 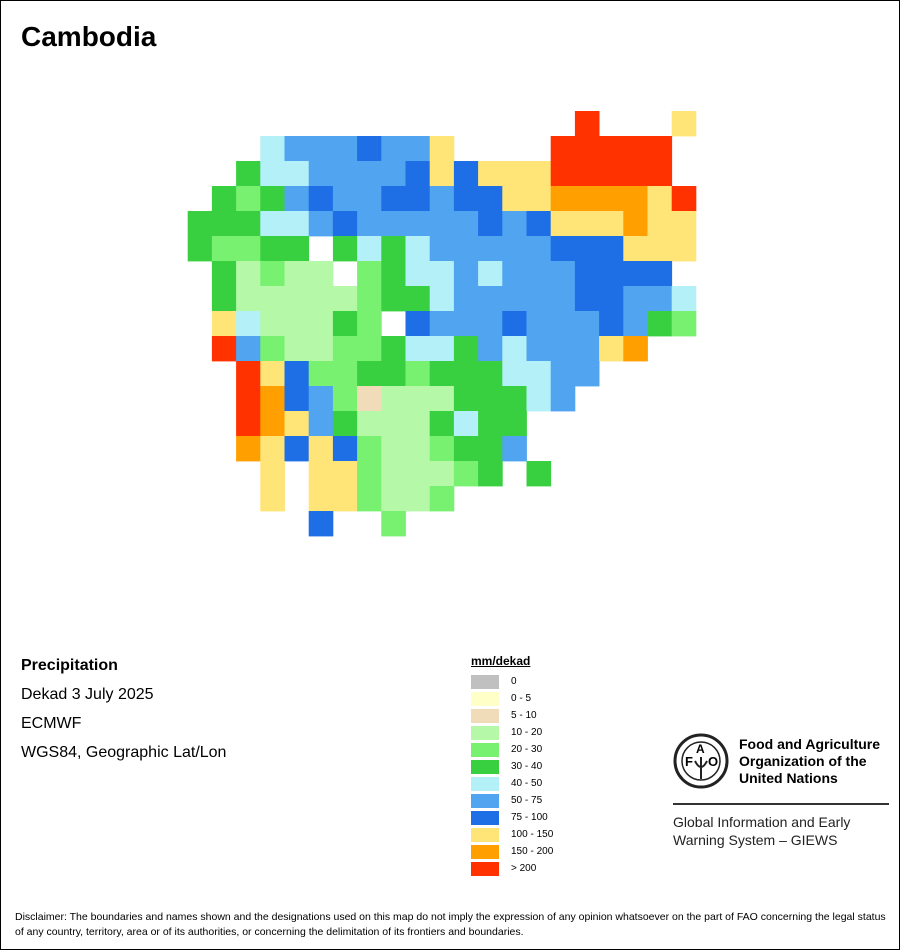 I want to click on legend-label: 100 - 150, so click(x=532, y=834).